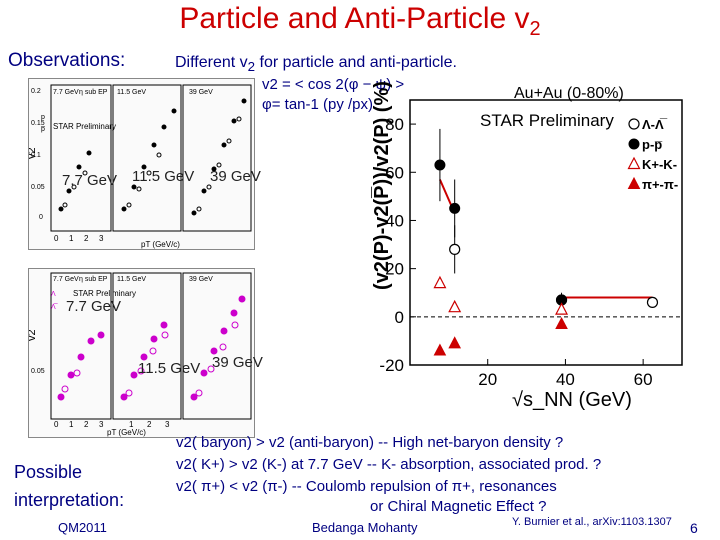  I want to click on top-points, so click(152, 157).